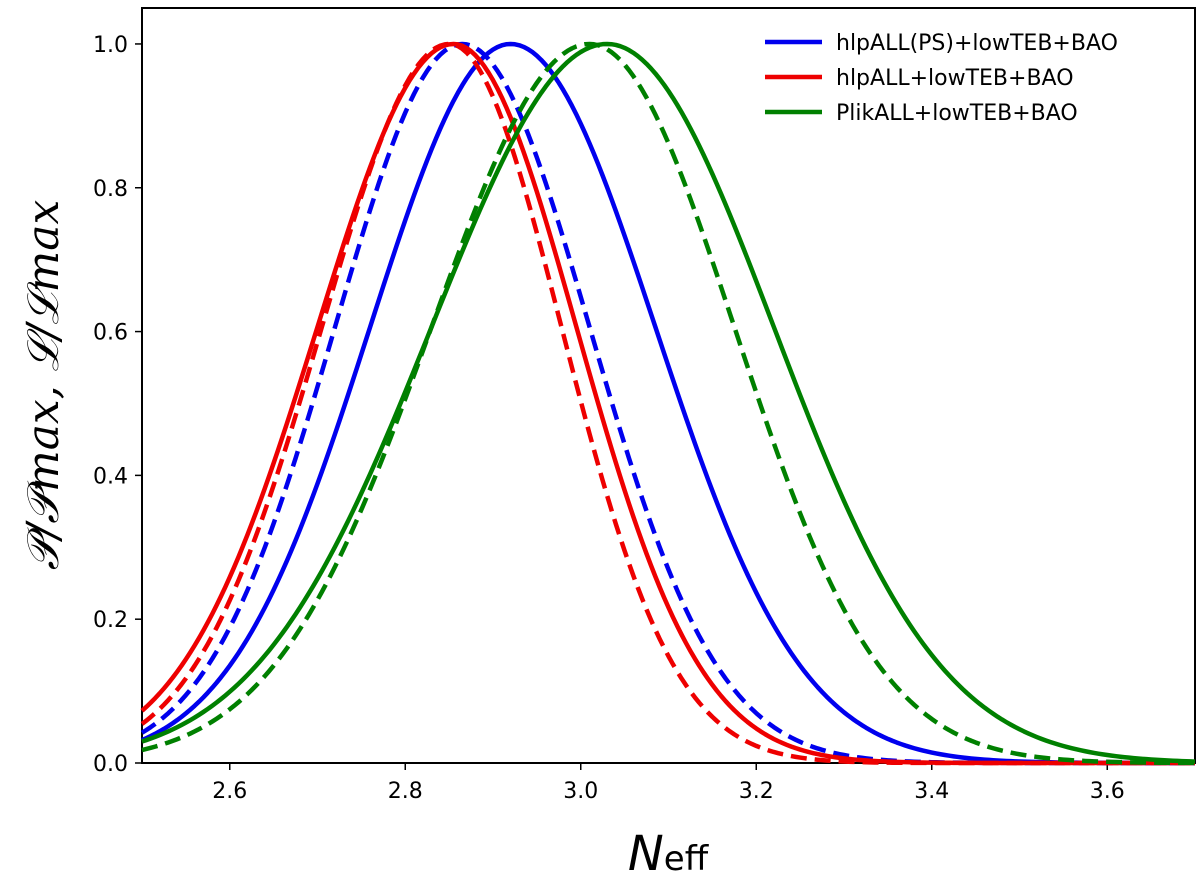 The height and width of the screenshot is (883, 1200). Describe the element at coordinates (110, 476) in the screenshot. I see `y-tick-label: 0.4` at that location.